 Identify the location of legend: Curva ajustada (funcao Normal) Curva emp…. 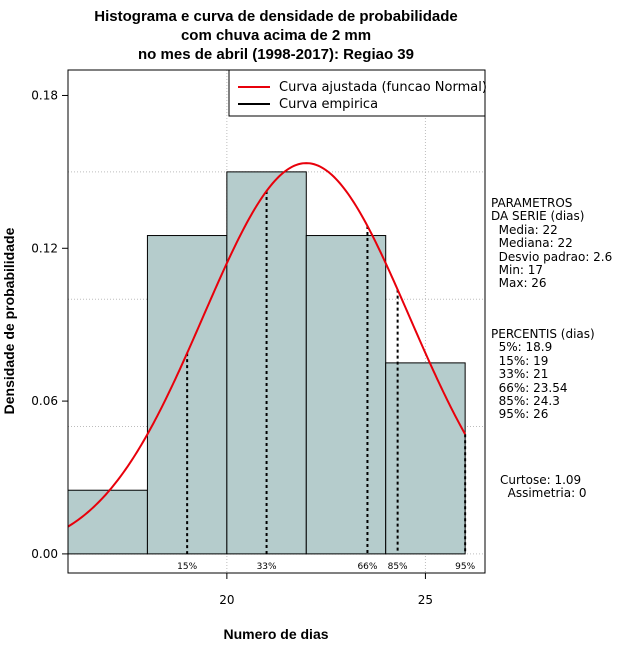
(357, 93).